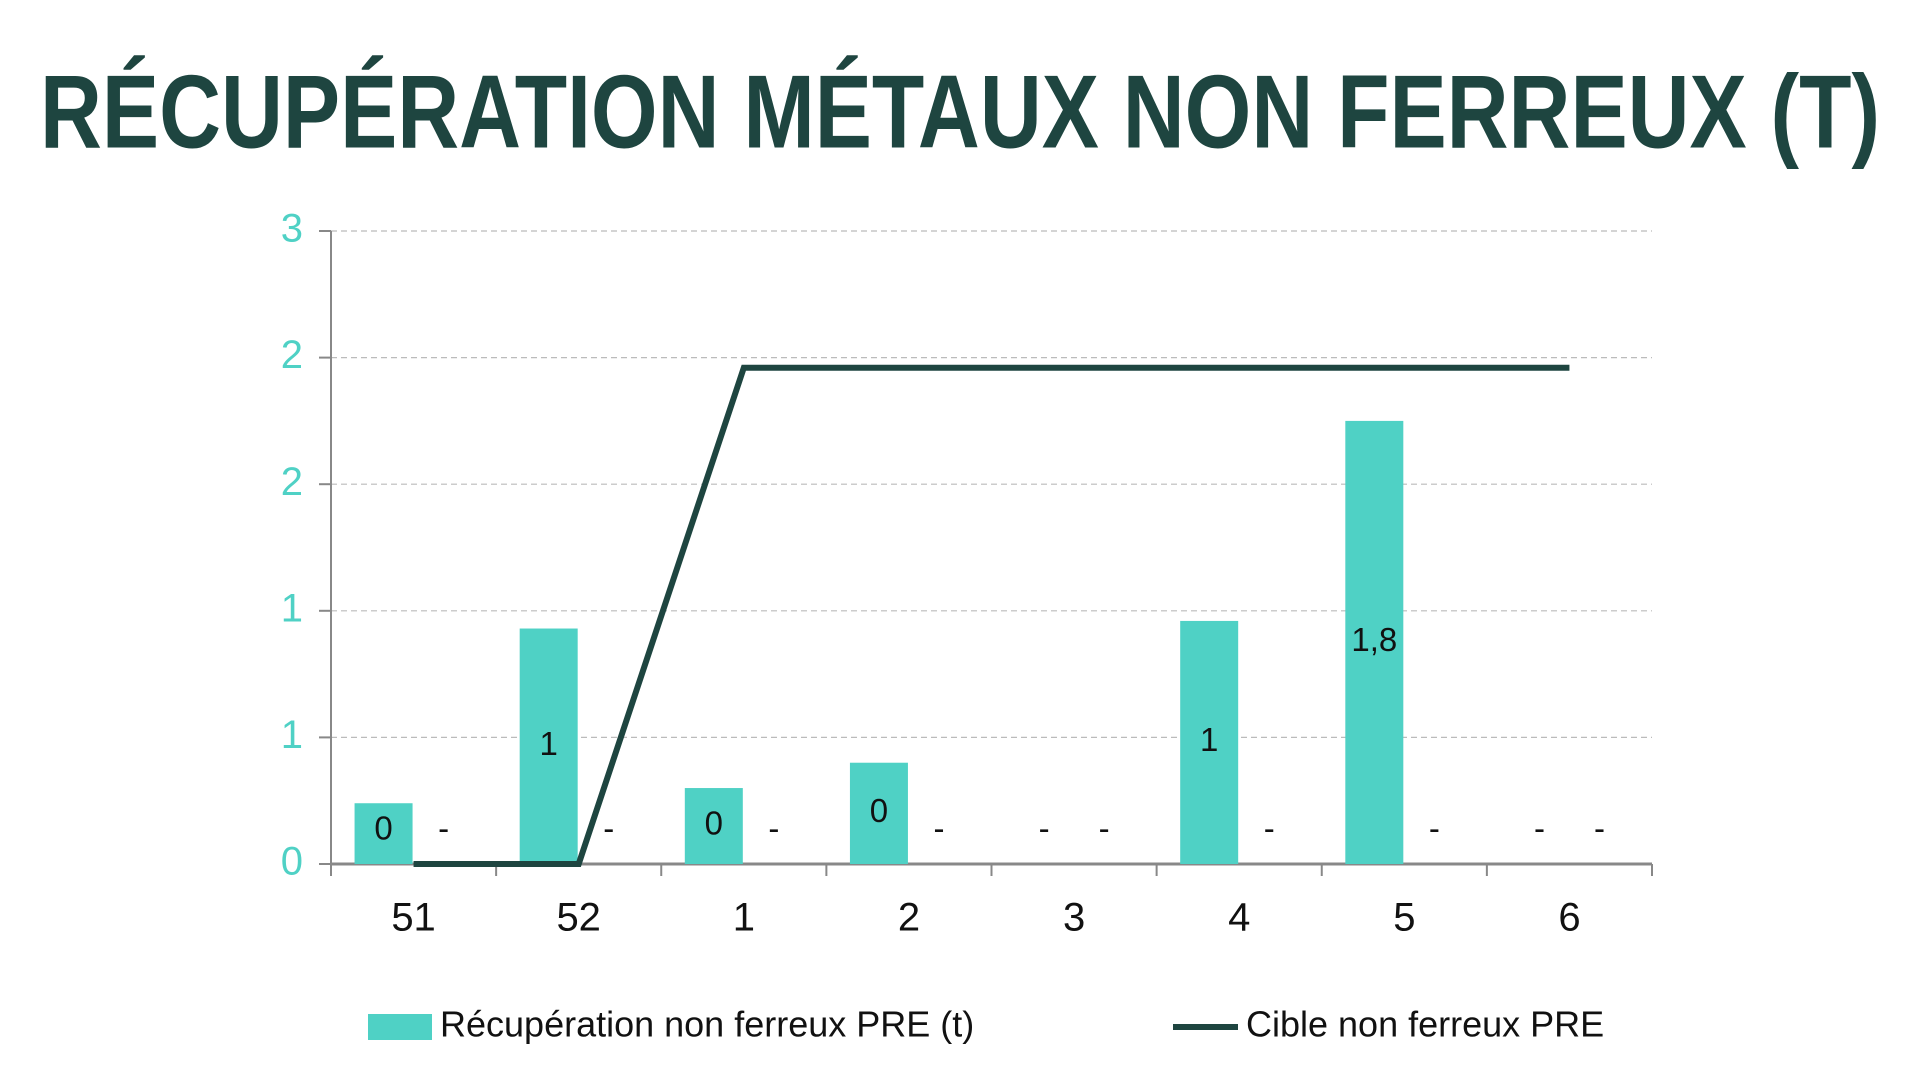 The image size is (1920, 1080). Describe the element at coordinates (1404, 918) in the screenshot. I see `x-tick-label: 5` at that location.